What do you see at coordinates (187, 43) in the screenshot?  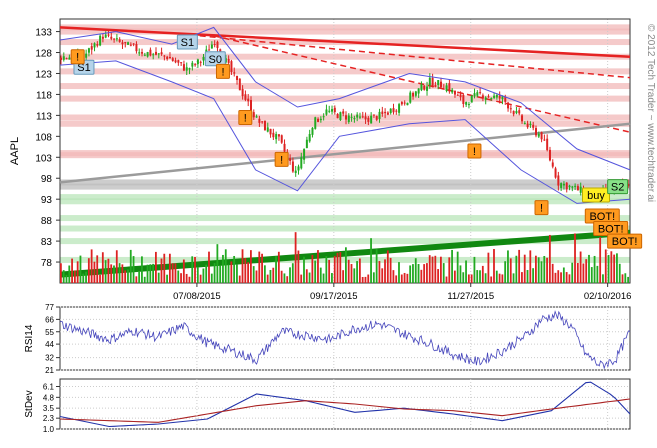 I see `annotation-label: S1` at bounding box center [187, 43].